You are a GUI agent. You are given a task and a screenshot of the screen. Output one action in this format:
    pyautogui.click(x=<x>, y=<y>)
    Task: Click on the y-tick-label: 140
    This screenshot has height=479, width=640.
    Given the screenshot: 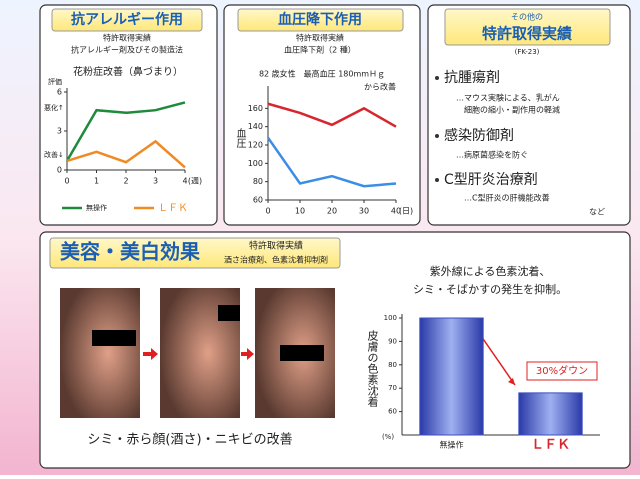 What is the action you would take?
    pyautogui.click(x=255, y=126)
    